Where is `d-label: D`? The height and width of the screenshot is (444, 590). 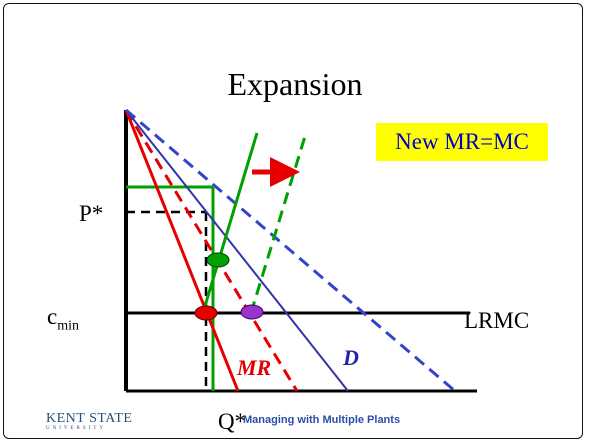 d-label: D is located at coordinates (351, 357).